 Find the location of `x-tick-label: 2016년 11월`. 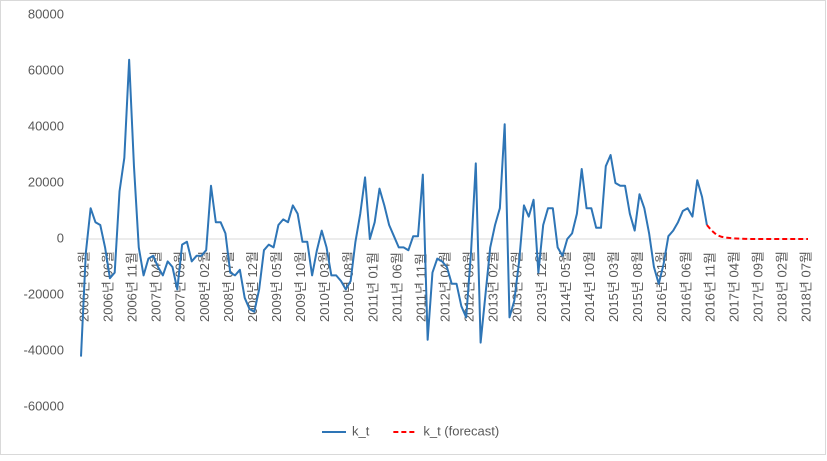

x-tick-label: 2016년 11월 is located at coordinates (709, 287).